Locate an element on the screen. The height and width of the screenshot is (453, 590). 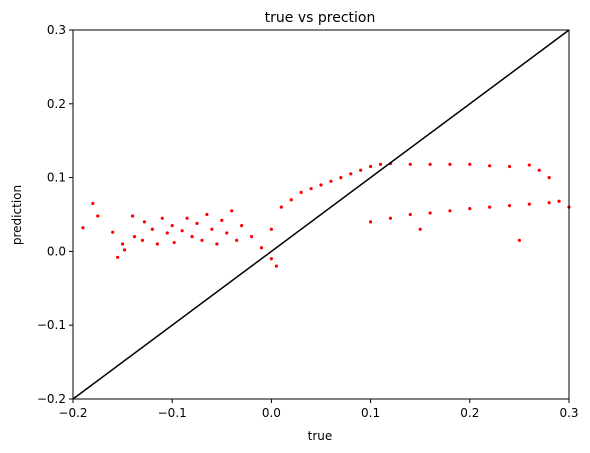
x-tick-label: 0.2 is located at coordinates (469, 413).